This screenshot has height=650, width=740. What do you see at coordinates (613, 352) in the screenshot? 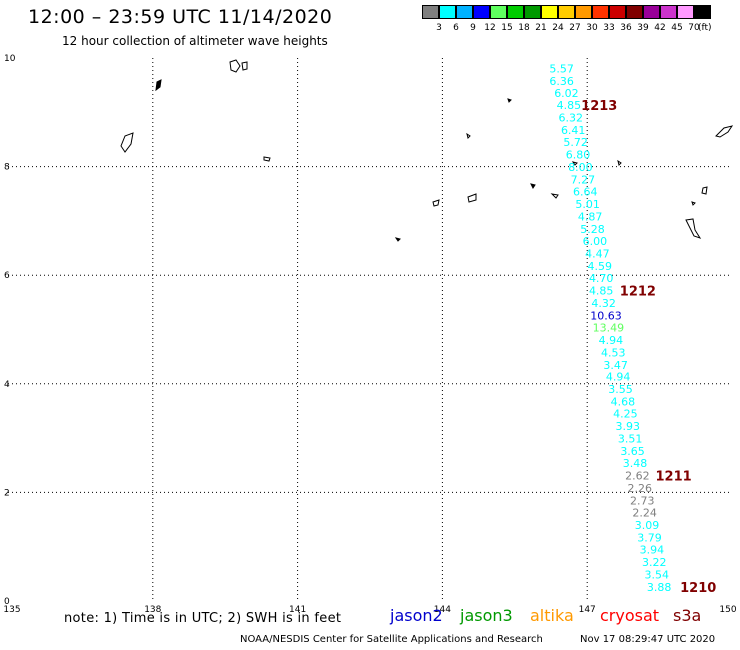
I see `wave-height-value: 4.53` at bounding box center [613, 352].